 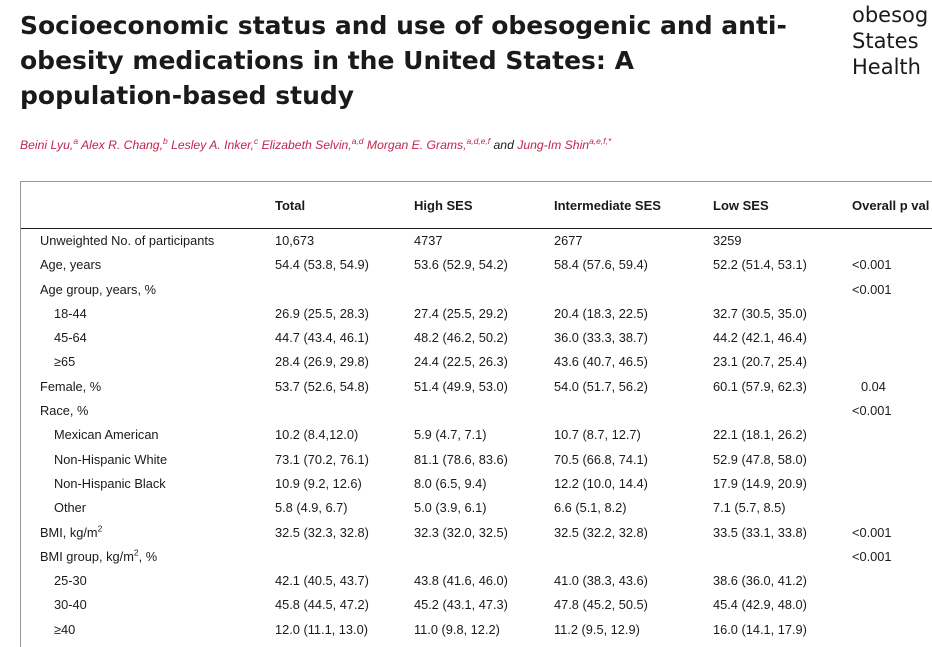 I want to click on author-affiliation: a,d, so click(x=357, y=140).